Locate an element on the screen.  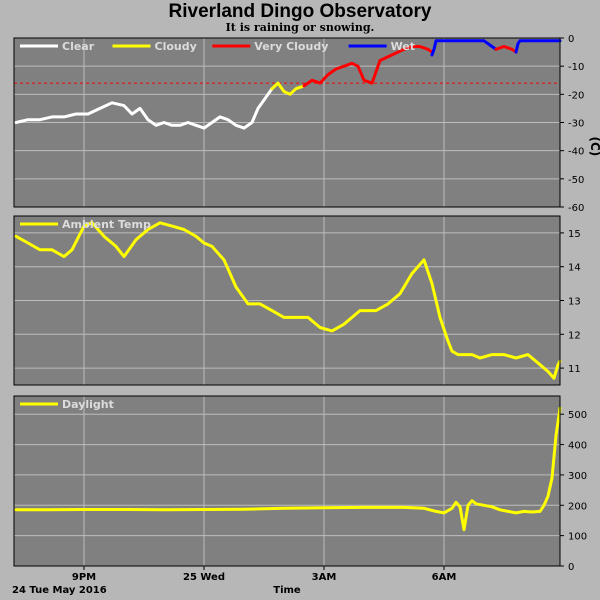
series-line-cloudy is located at coordinates (288, 88).